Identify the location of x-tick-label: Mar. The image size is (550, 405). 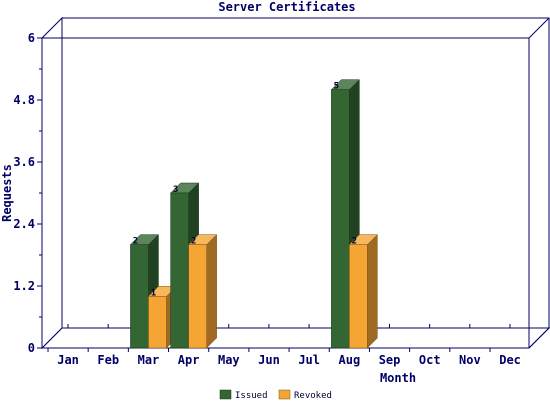
(149, 360).